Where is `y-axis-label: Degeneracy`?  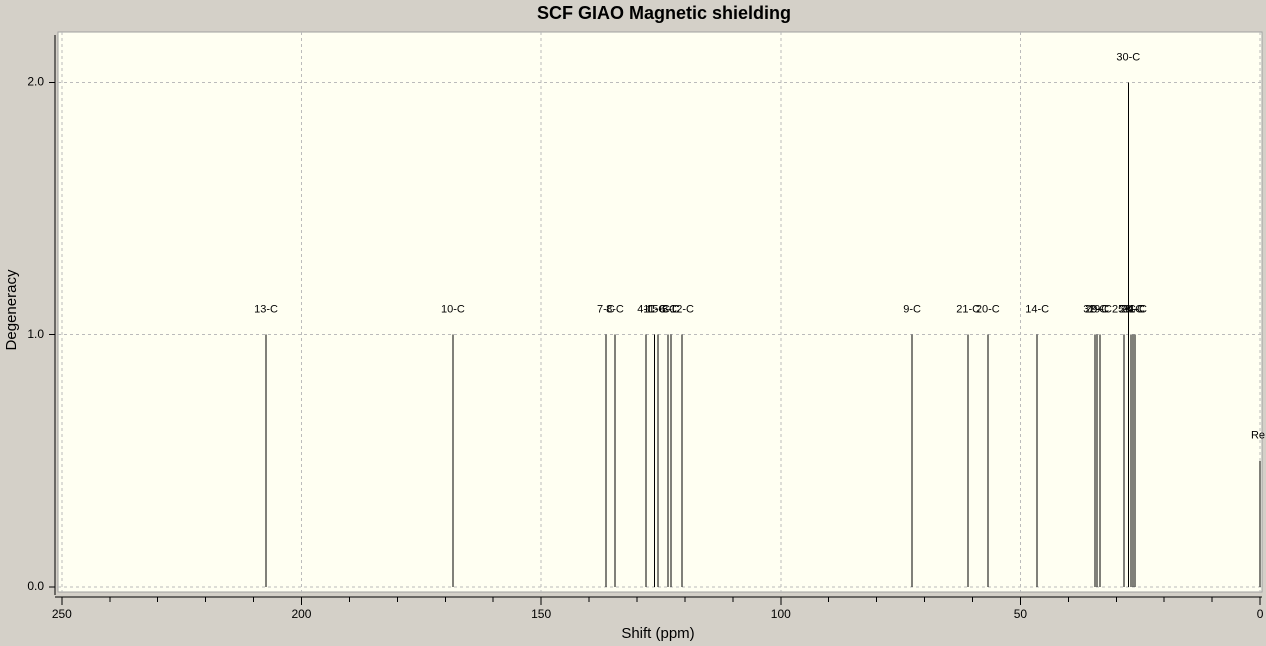
y-axis-label: Degeneracy is located at coordinates (11, 309).